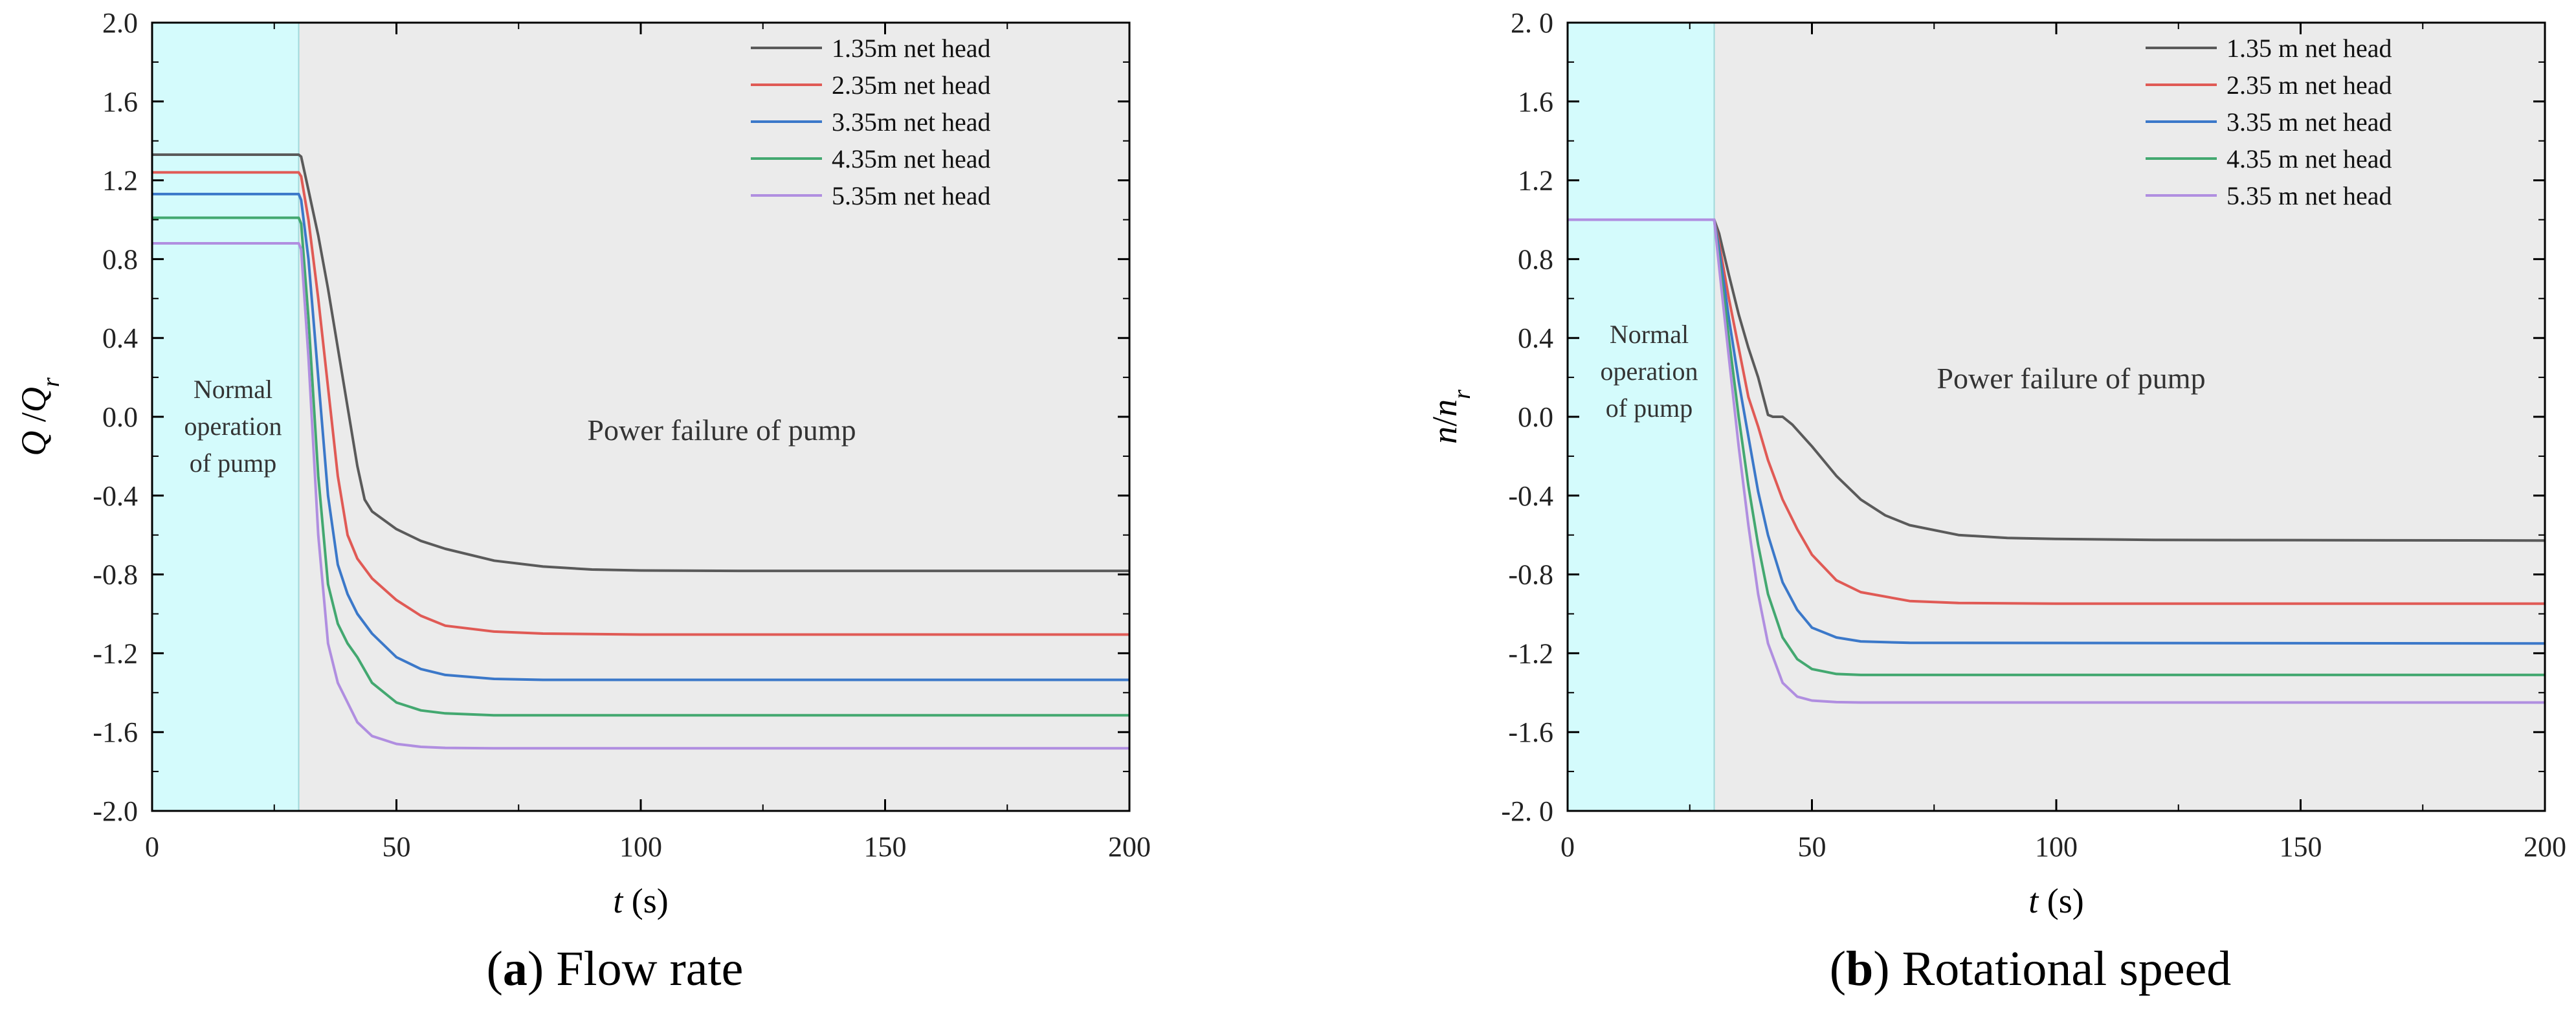  I want to click on legend-label-4: 4.35 m net head, so click(2309, 158).